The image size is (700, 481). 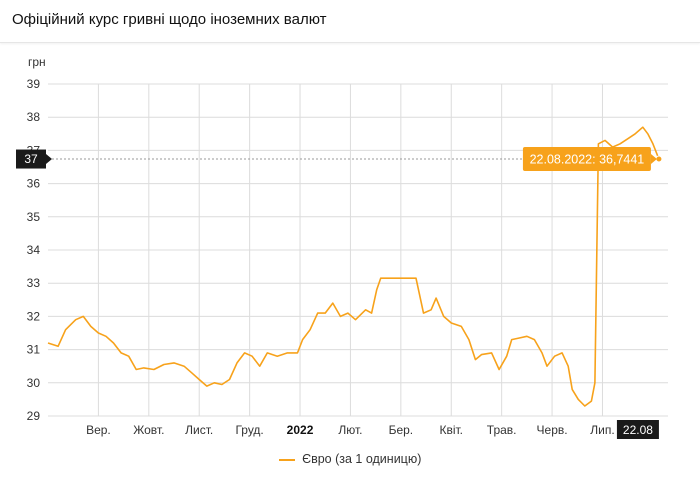 What do you see at coordinates (31, 159) in the screenshot?
I see `y-crosshair-value: 37` at bounding box center [31, 159].